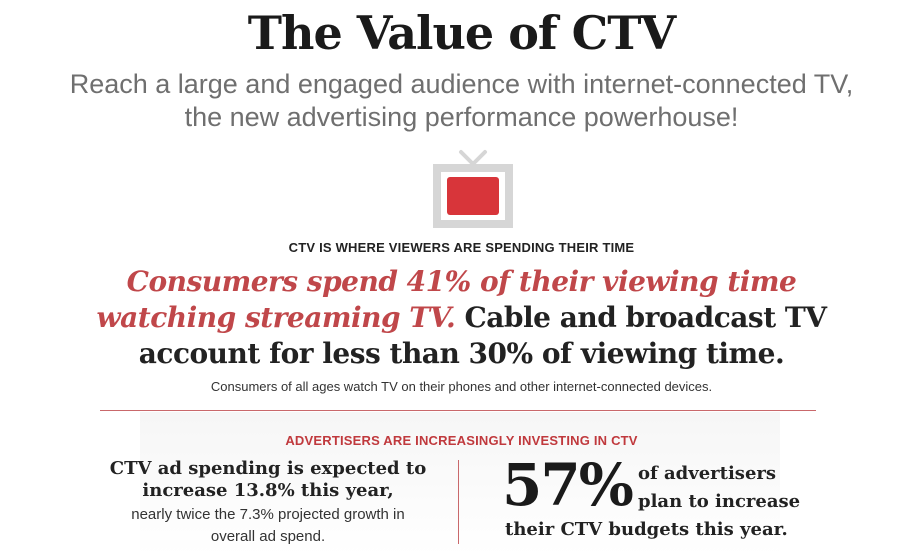  What do you see at coordinates (458, 410) in the screenshot?
I see `section-divider` at bounding box center [458, 410].